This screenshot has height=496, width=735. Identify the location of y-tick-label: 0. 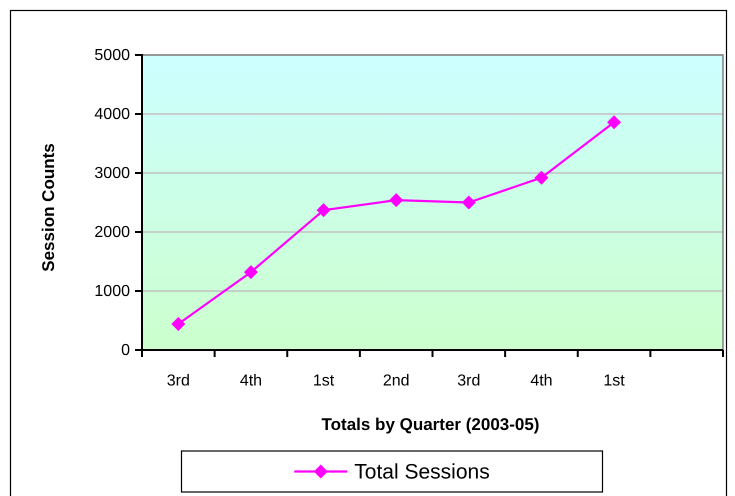
(125, 351).